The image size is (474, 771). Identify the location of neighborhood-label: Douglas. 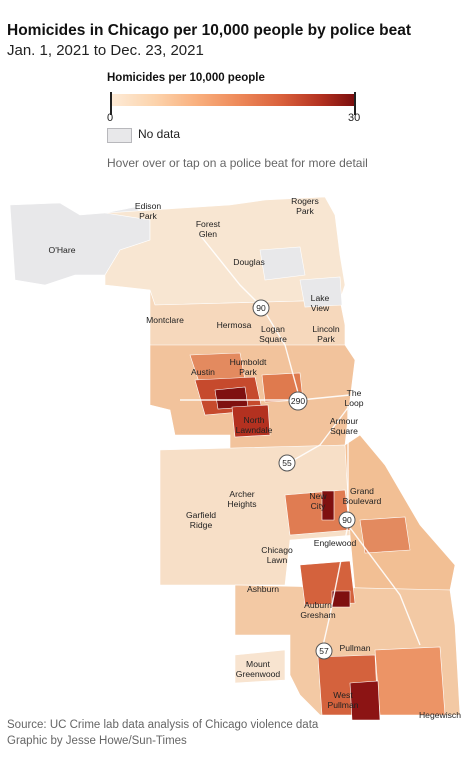
(249, 262).